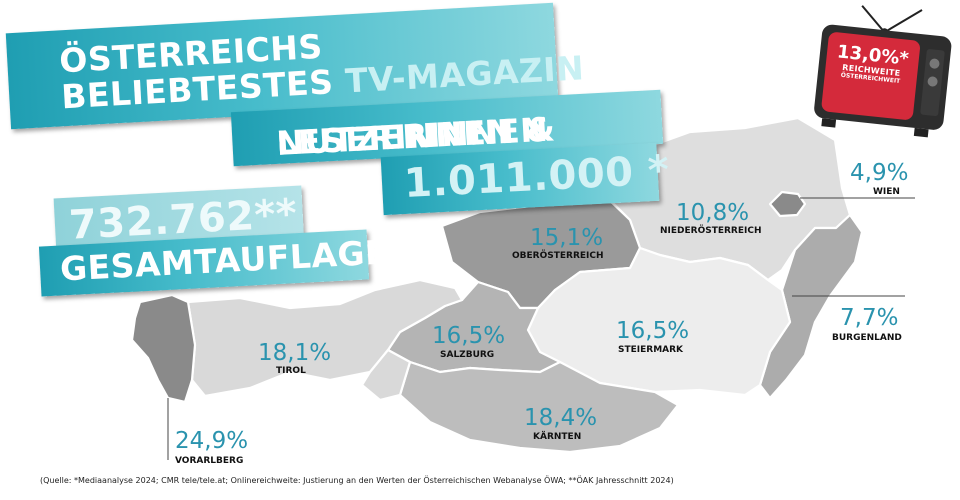 This screenshot has height=500, width=960. What do you see at coordinates (469, 336) in the screenshot?
I see `salzburg-percent: 16,5%` at bounding box center [469, 336].